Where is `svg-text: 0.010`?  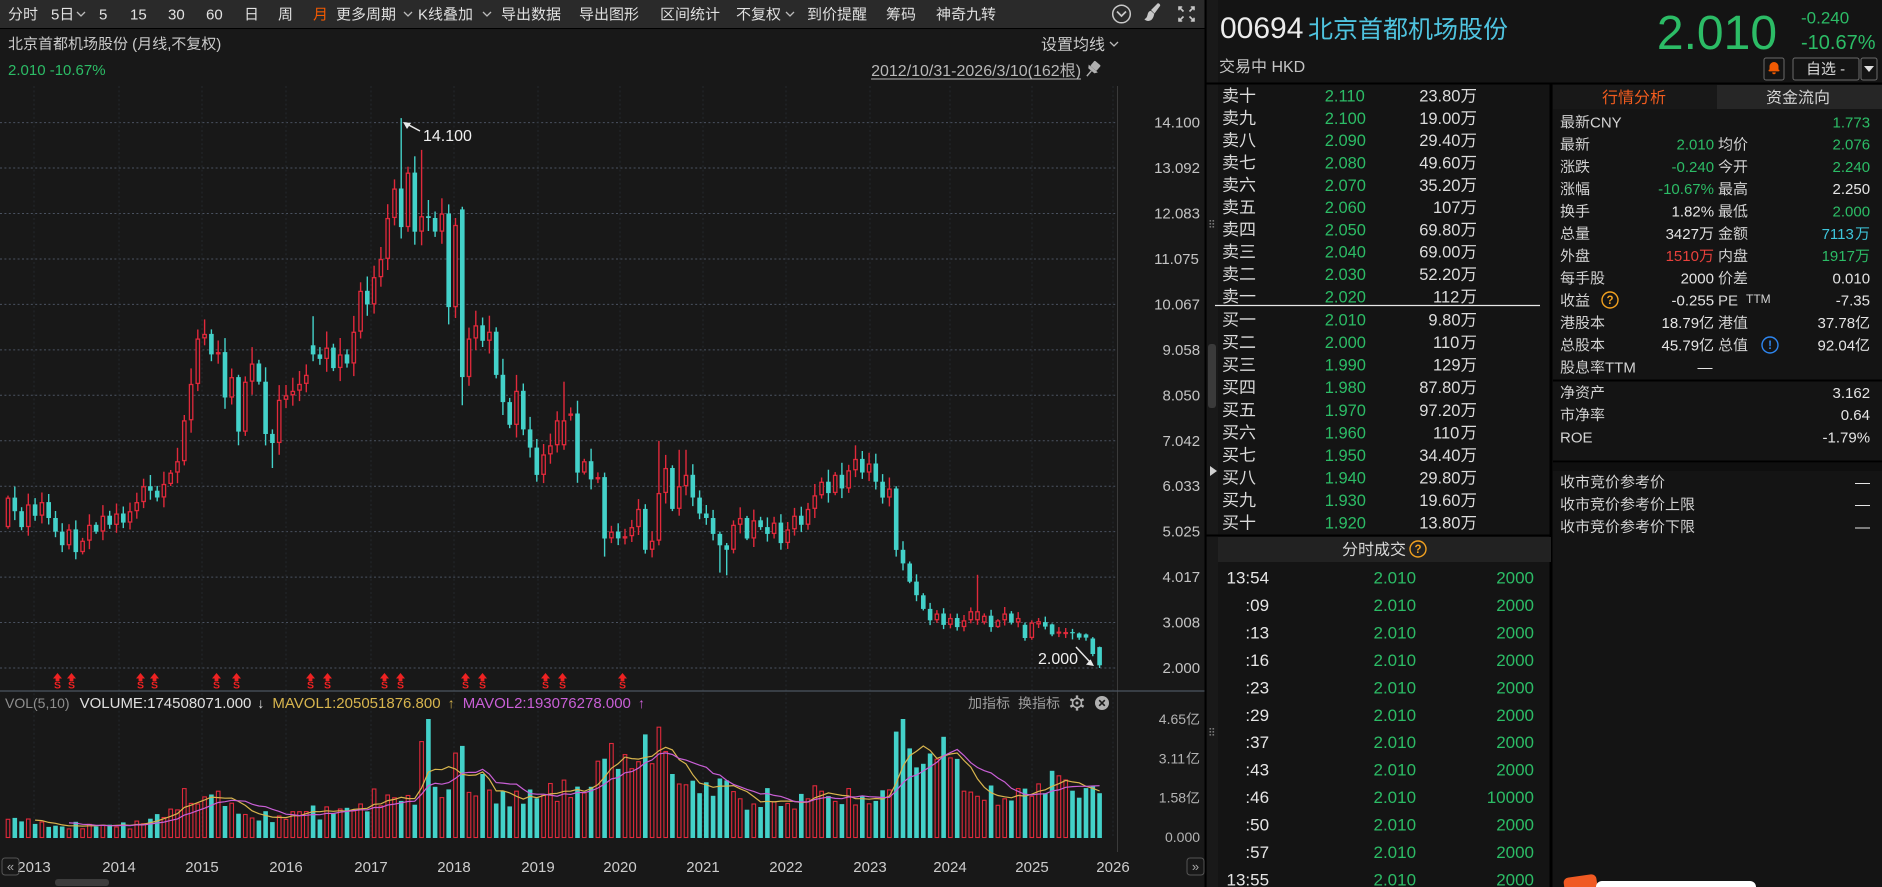
svg-text: 0.010 is located at coordinates (1852, 278).